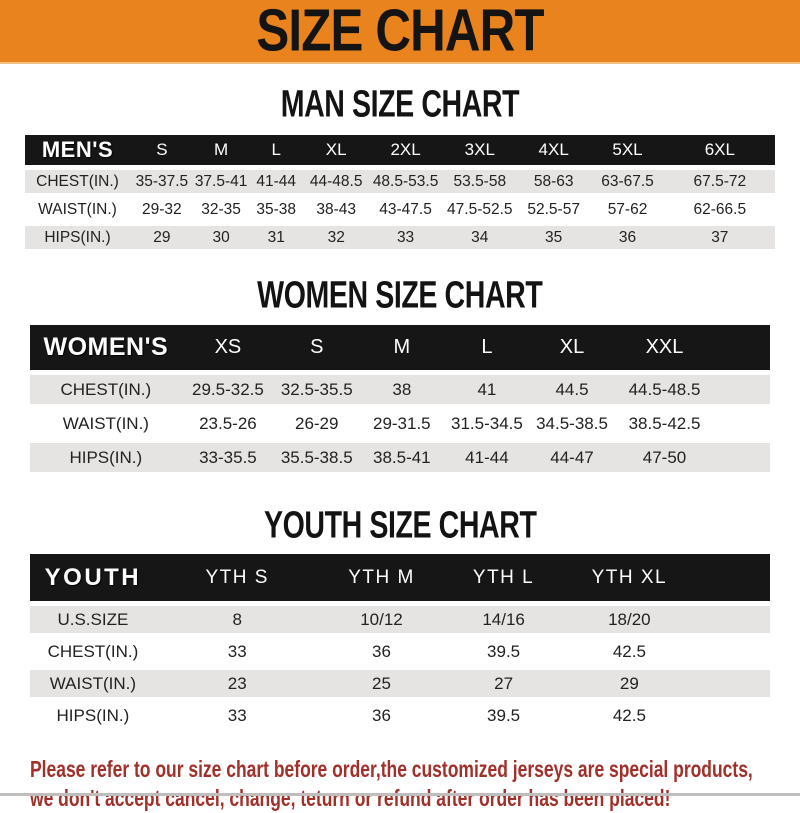 This screenshot has height=813, width=800. I want to click on size-value: 23.5-26, so click(228, 423).